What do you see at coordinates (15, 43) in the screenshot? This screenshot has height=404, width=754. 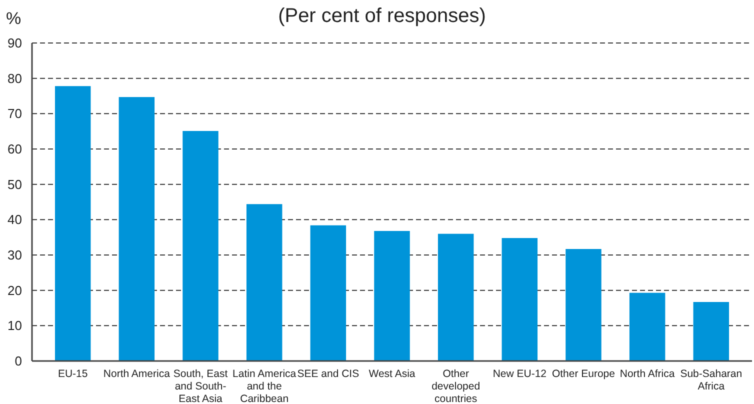 I see `y-tick-label: 90` at bounding box center [15, 43].